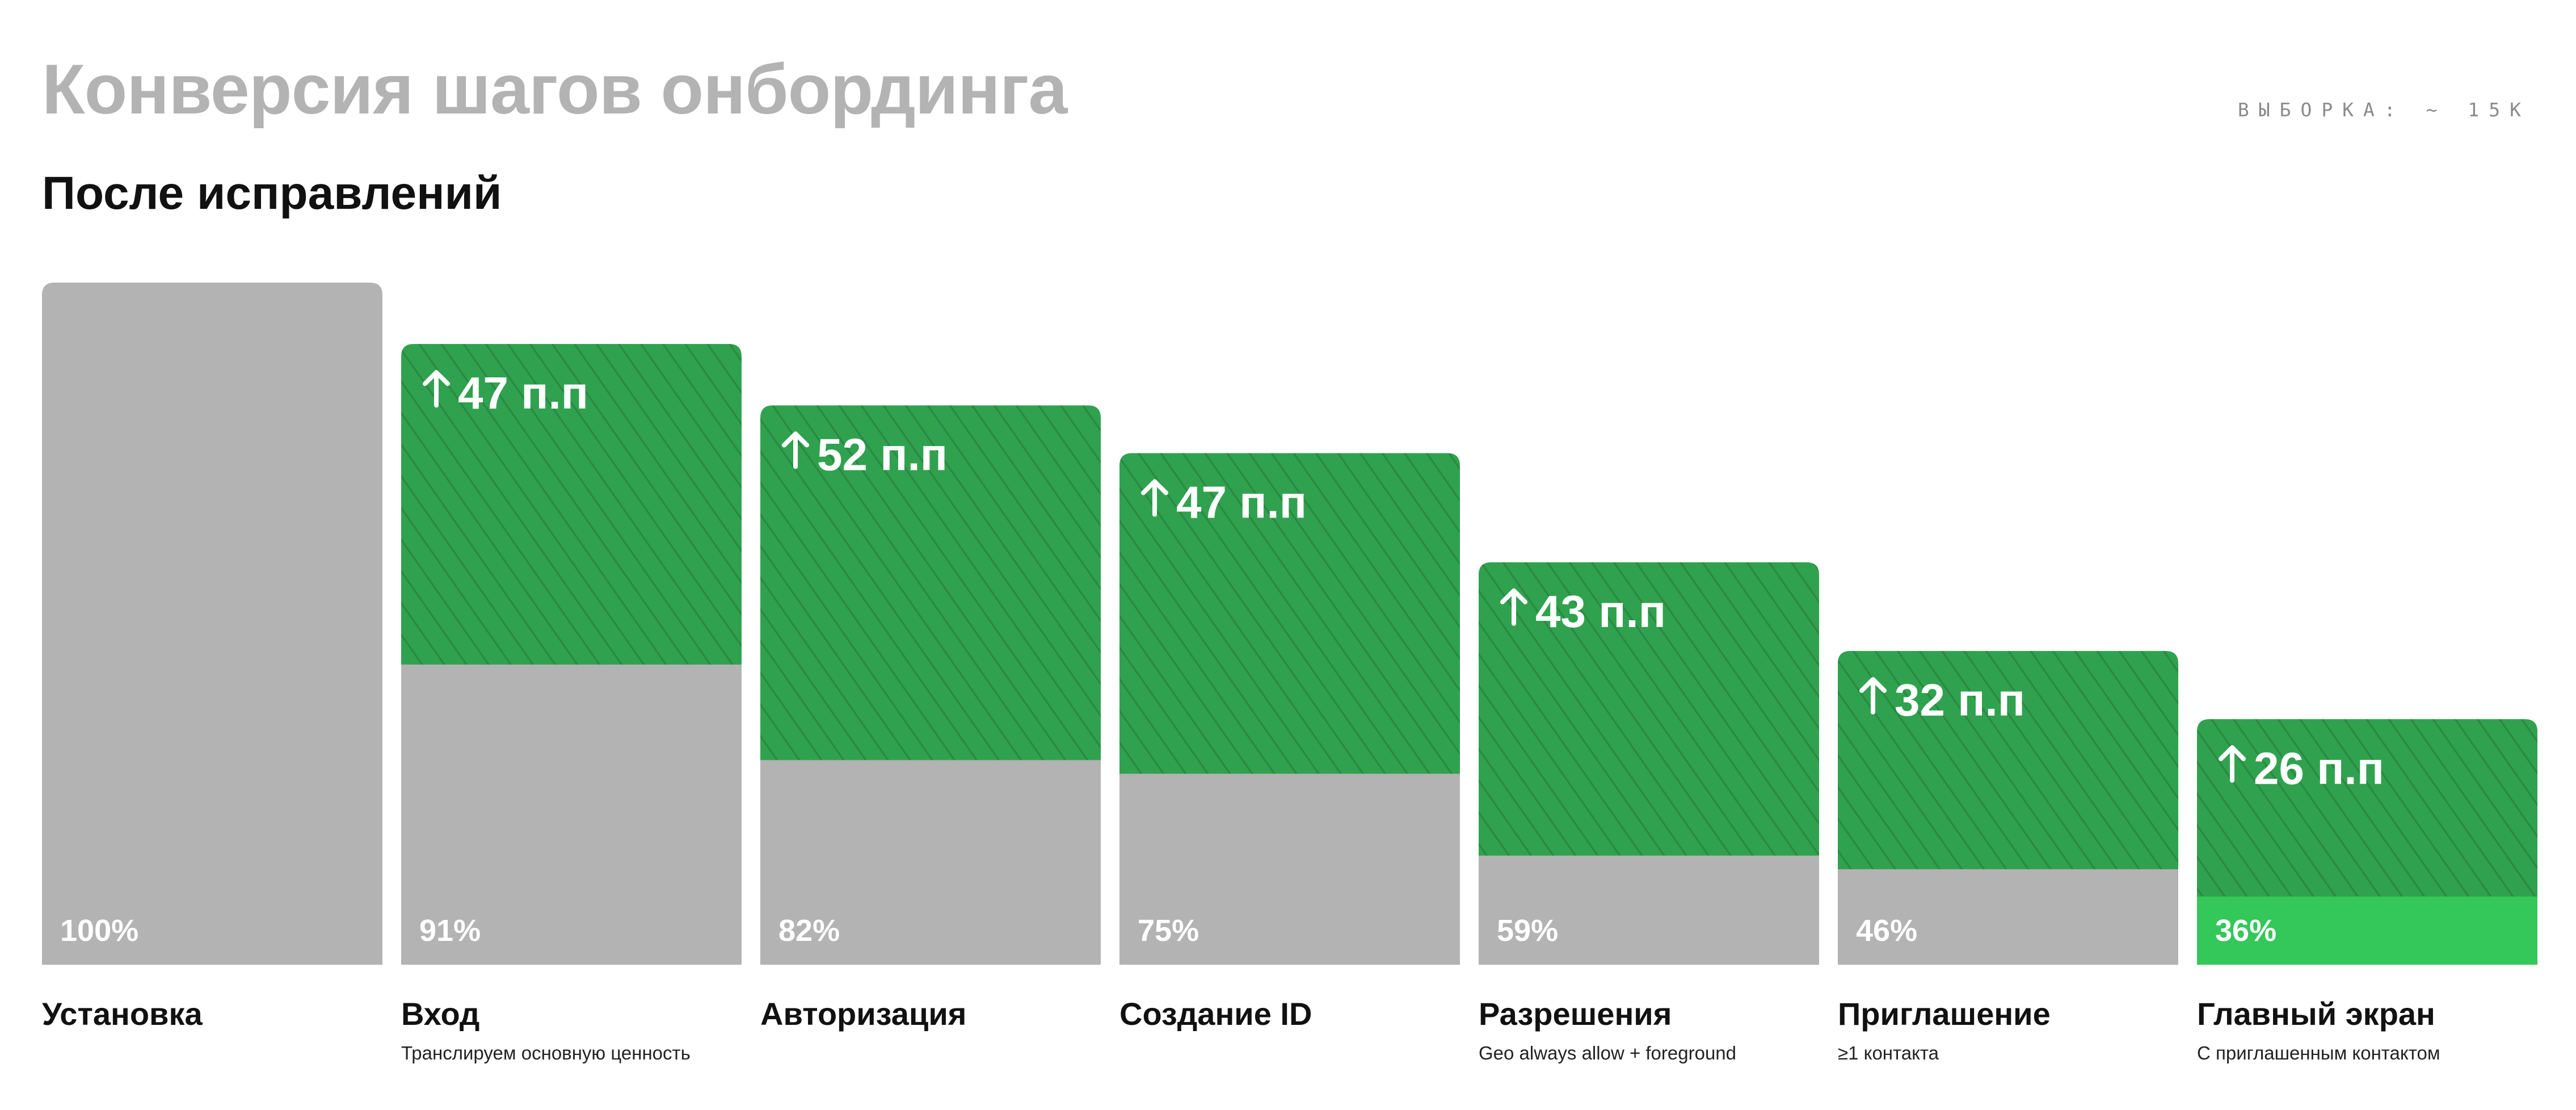 The height and width of the screenshot is (1110, 2576). I want to click on category-note: ≥1 контакта, so click(1888, 1052).